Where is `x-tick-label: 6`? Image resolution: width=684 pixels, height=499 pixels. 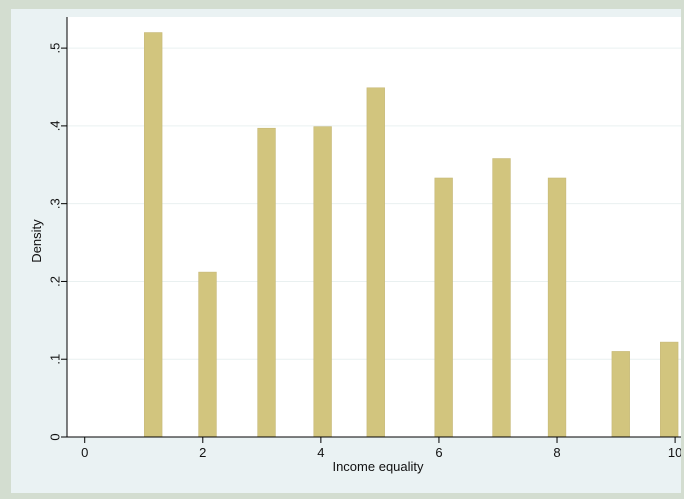
x-tick-label: 6 is located at coordinates (438, 452).